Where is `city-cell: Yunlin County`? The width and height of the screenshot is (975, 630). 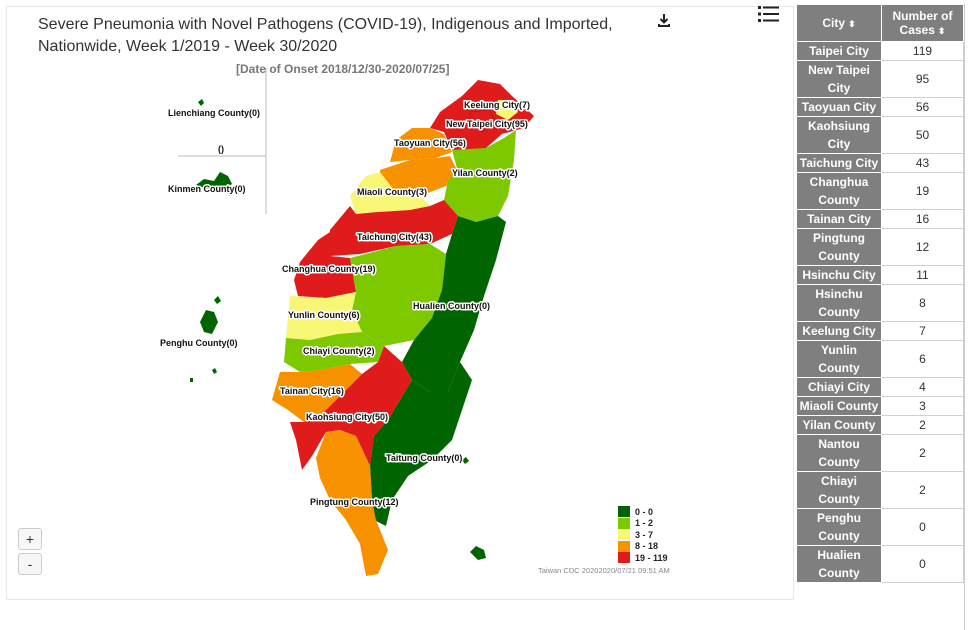
city-cell: Yunlin County is located at coordinates (839, 359).